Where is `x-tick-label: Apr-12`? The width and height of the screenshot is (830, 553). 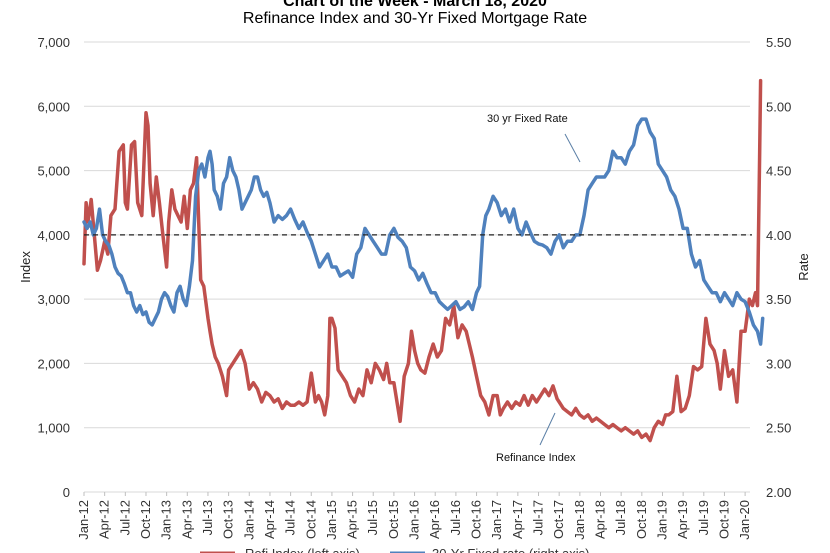 x-tick-label: Apr-12 is located at coordinates (104, 519).